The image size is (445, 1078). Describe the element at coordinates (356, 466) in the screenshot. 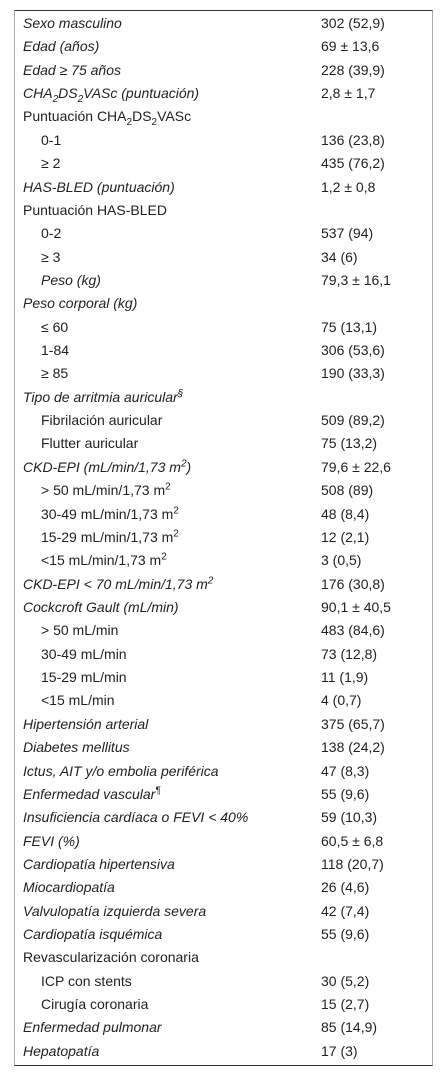

I see `row-value: 79,6 ± 22,6` at that location.